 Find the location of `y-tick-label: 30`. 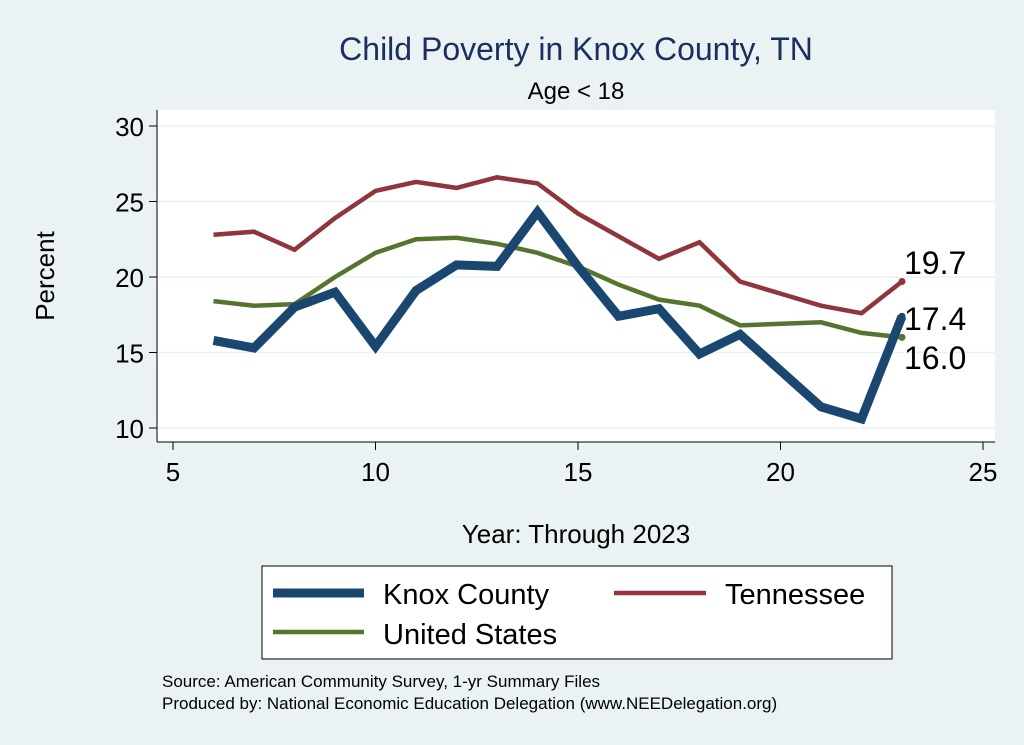

y-tick-label: 30 is located at coordinates (129, 127).